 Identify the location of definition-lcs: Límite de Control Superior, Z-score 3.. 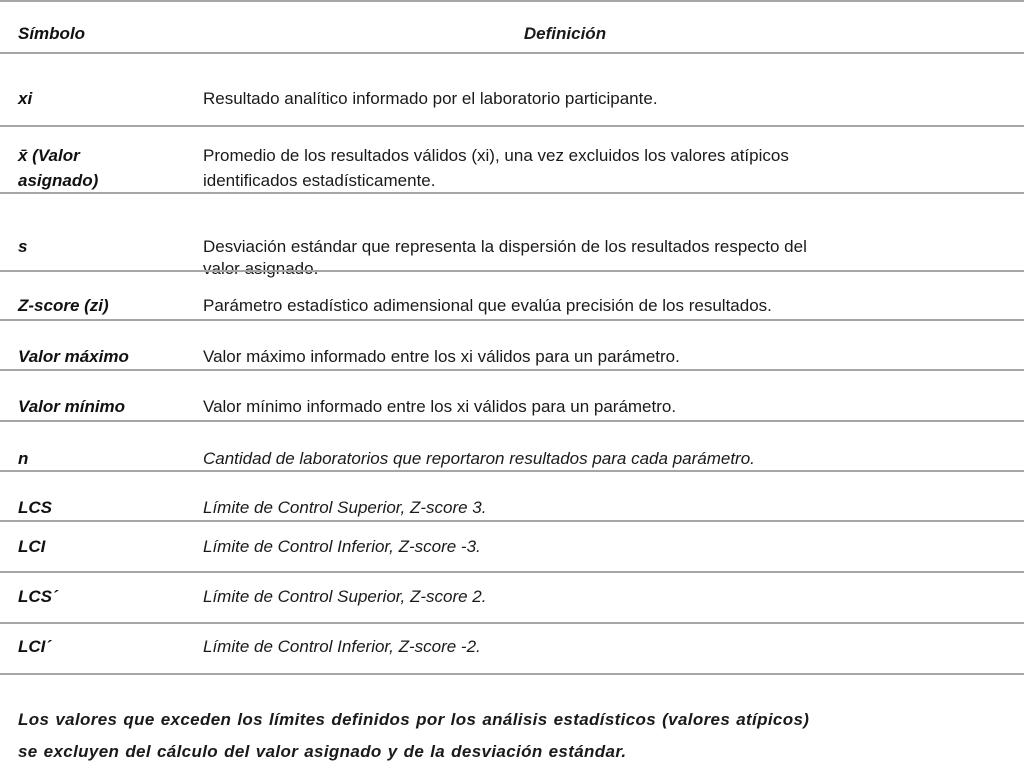
(345, 507).